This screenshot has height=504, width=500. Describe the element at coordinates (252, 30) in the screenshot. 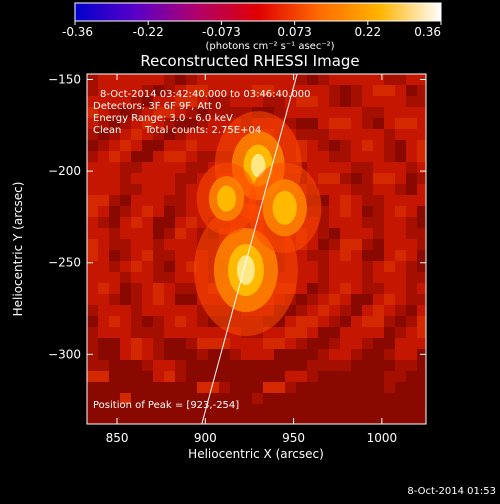

I see `colorbar-ticks: -0.36 -0.22 -0.073 0.073 0.22 0.36` at that location.